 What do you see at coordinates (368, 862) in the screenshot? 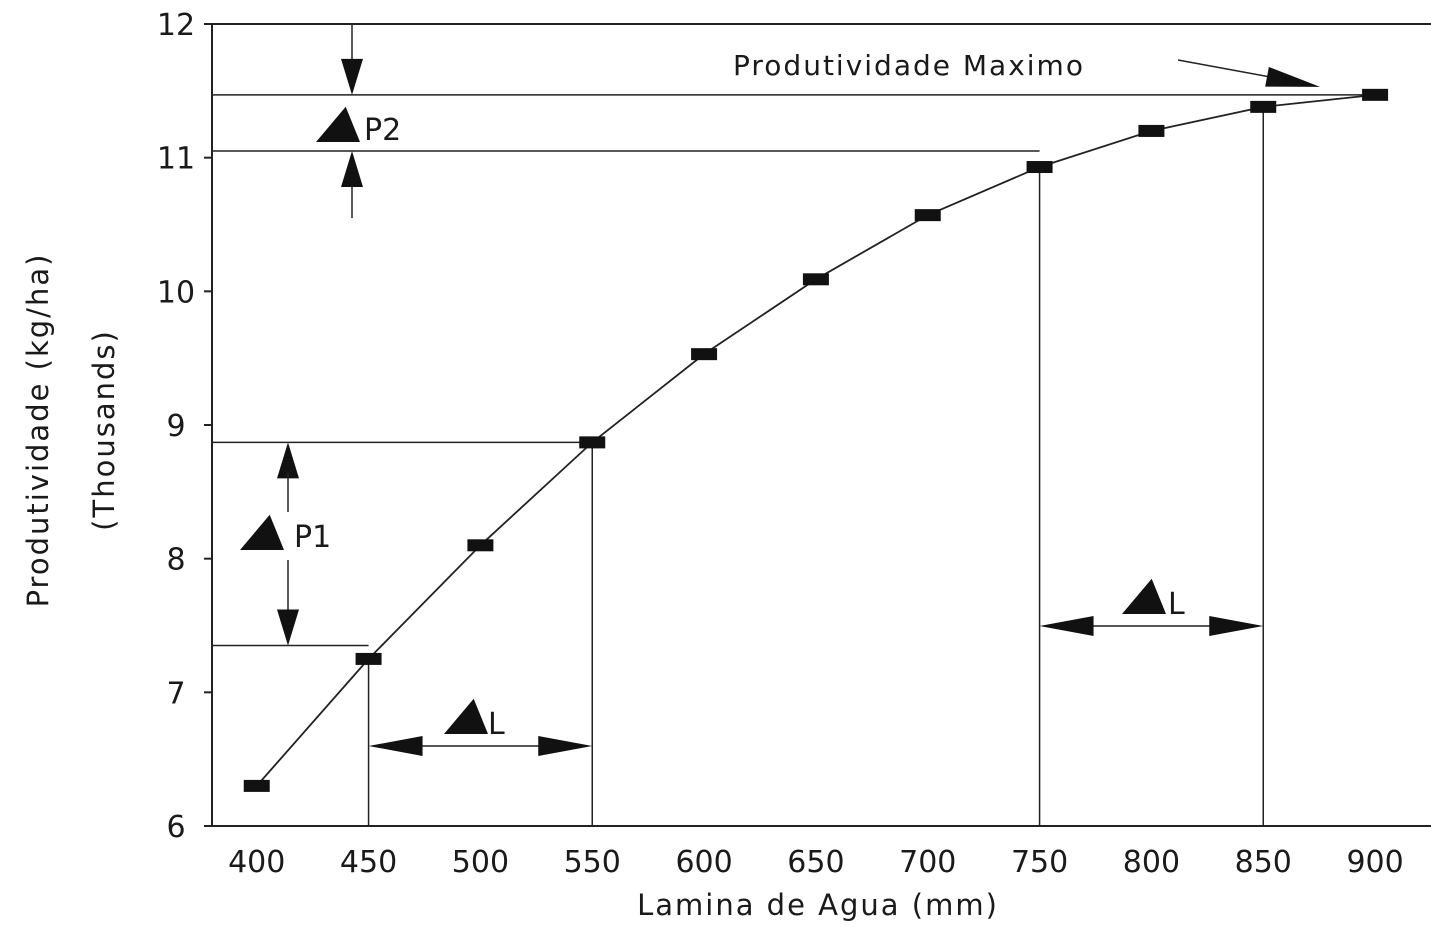
I see `x-tick-label: 450` at bounding box center [368, 862].